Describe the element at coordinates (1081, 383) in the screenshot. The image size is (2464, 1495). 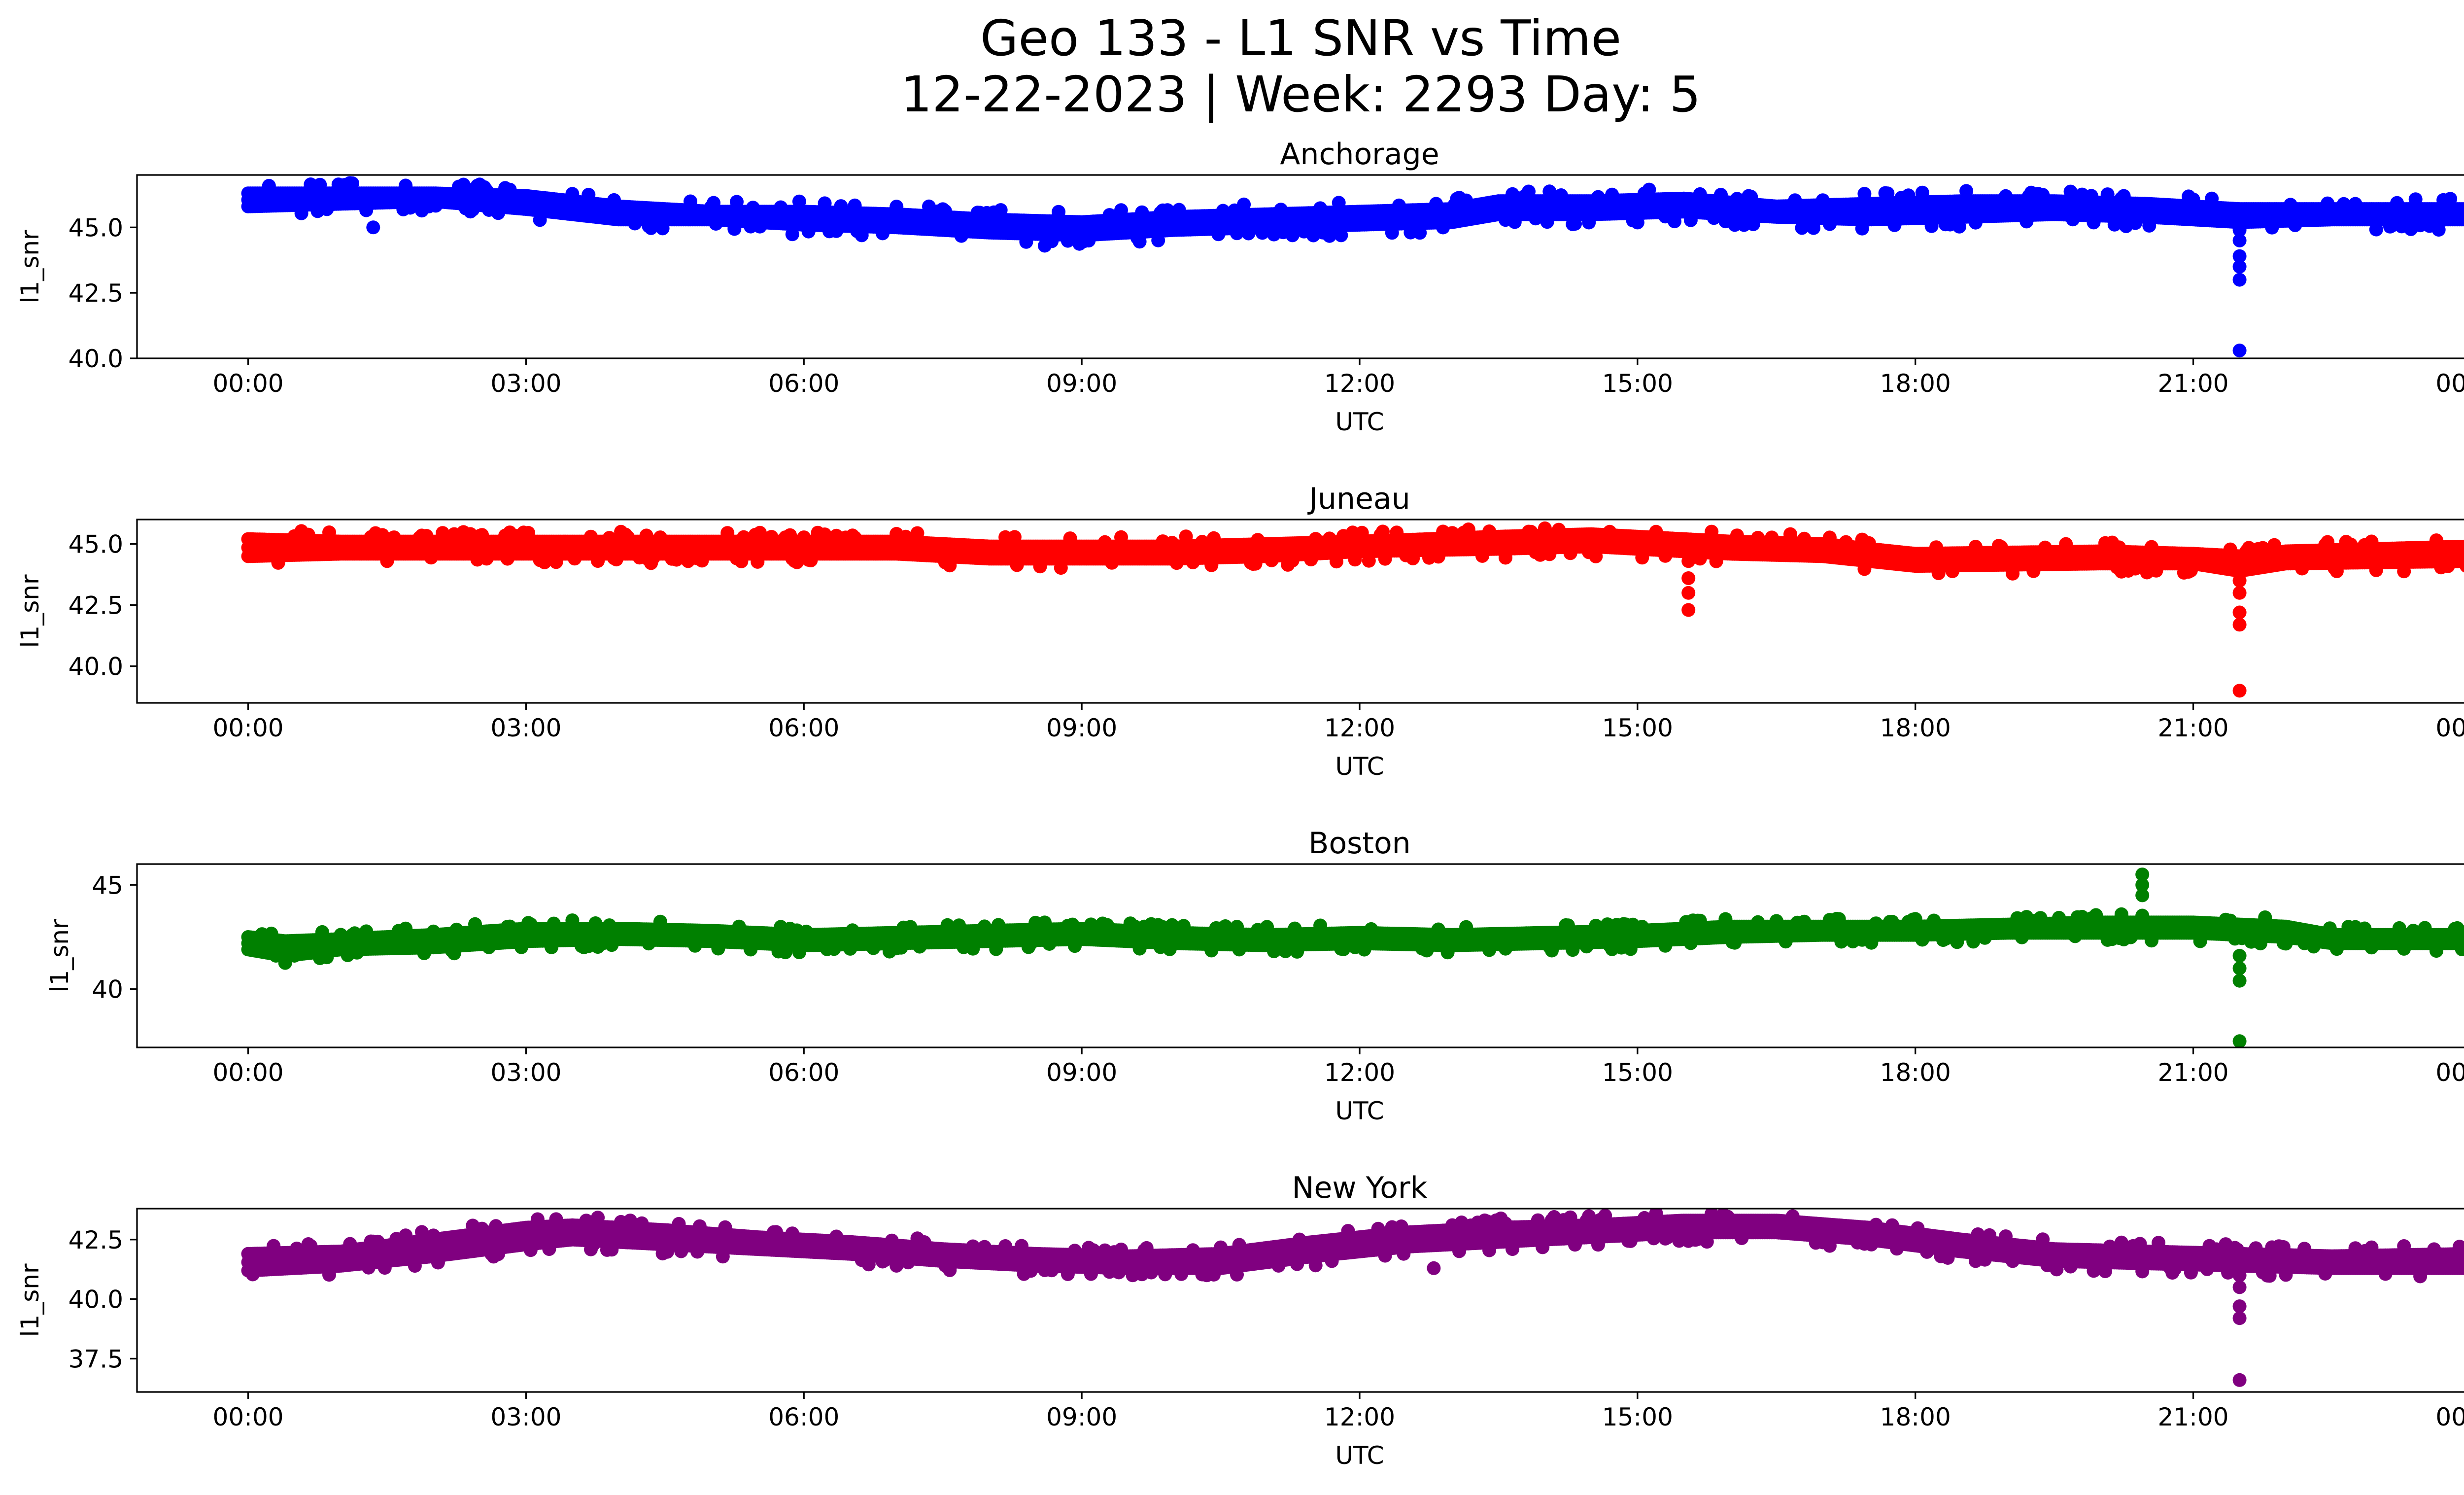
I see `x-tick-label: 09:00` at that location.